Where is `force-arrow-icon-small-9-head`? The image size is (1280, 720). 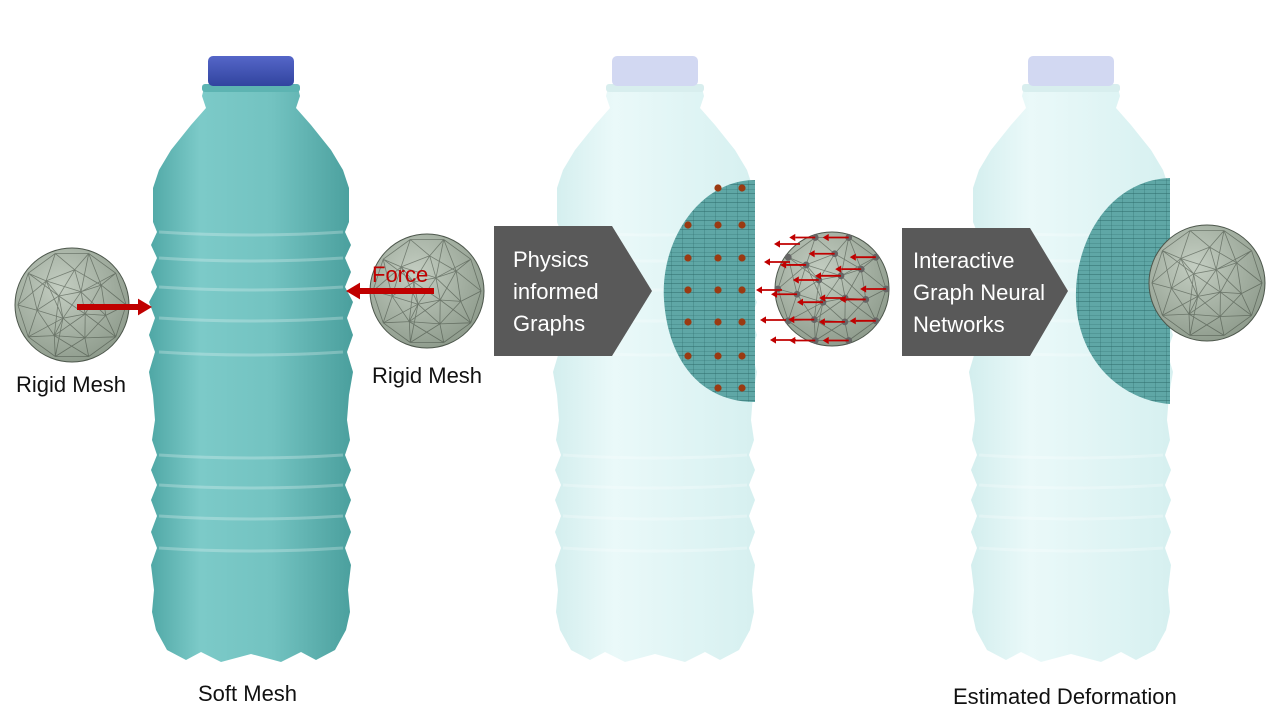 force-arrow-icon-small-9-head is located at coordinates (791, 319).